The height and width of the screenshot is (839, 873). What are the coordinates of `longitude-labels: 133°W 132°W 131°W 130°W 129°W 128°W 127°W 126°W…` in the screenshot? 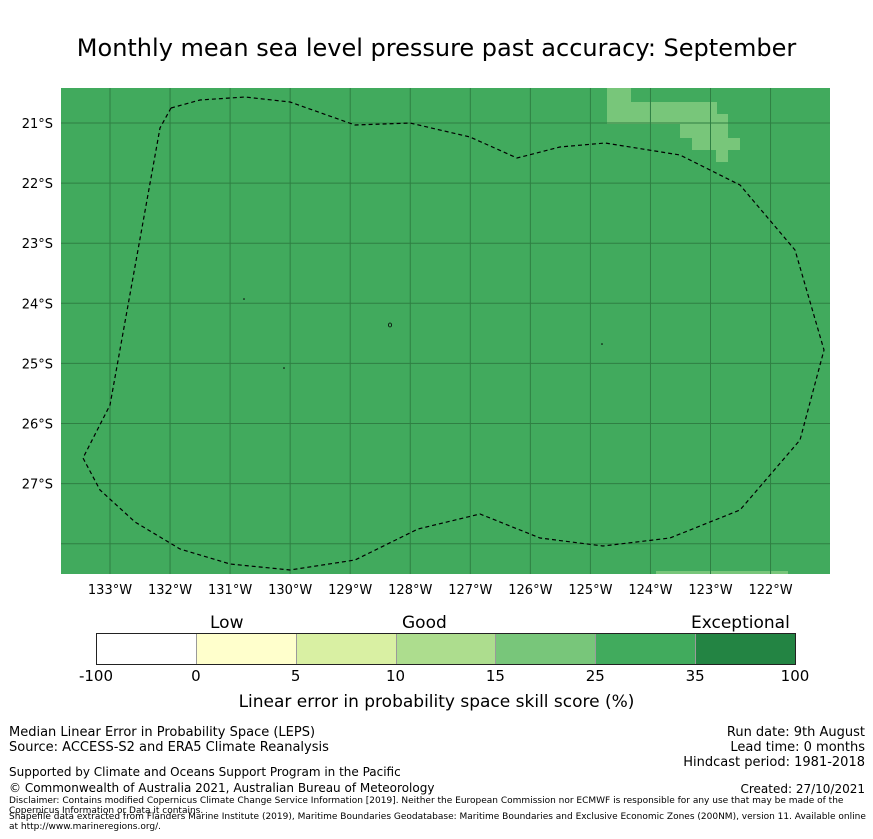 It's located at (440, 590).